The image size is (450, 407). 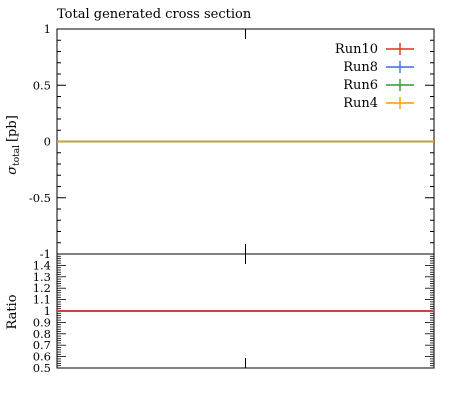 I want to click on ratio-ytick-label: 1.1, so click(x=42, y=300).